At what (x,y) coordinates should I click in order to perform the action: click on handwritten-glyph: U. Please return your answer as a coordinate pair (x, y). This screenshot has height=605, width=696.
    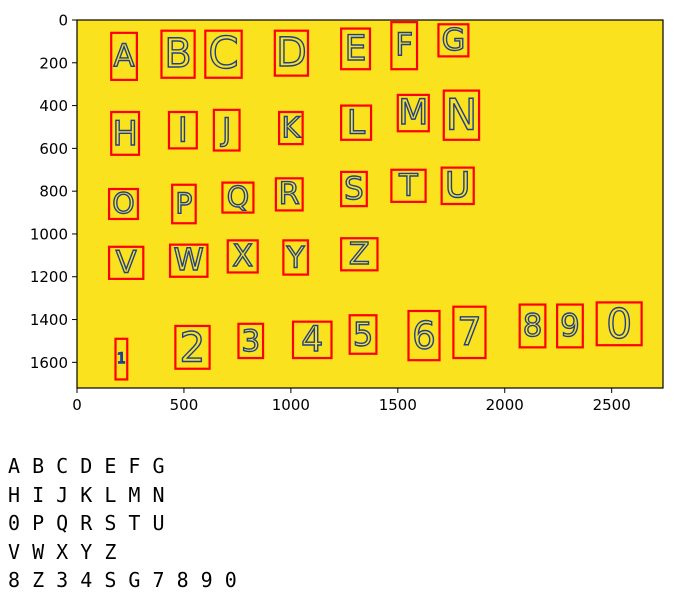
    Looking at the image, I should click on (457, 186).